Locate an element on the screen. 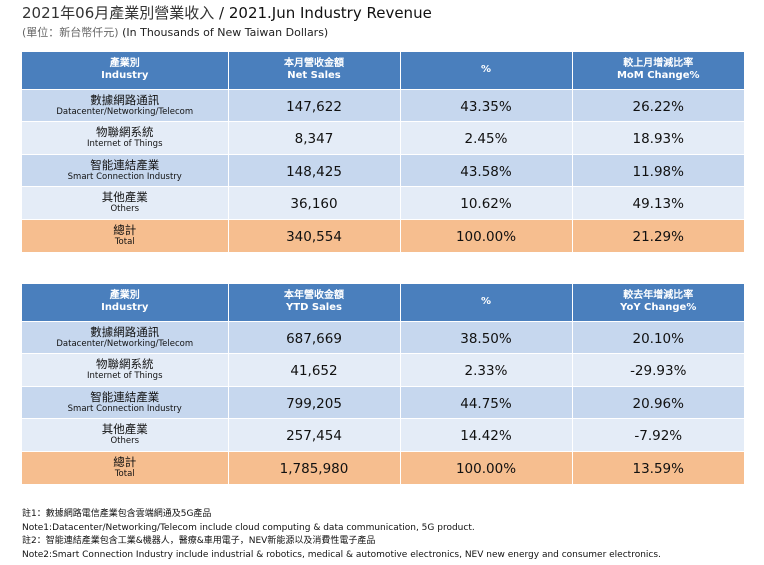 This screenshot has height=565, width=764. sales-cell: 147,622 is located at coordinates (314, 105).